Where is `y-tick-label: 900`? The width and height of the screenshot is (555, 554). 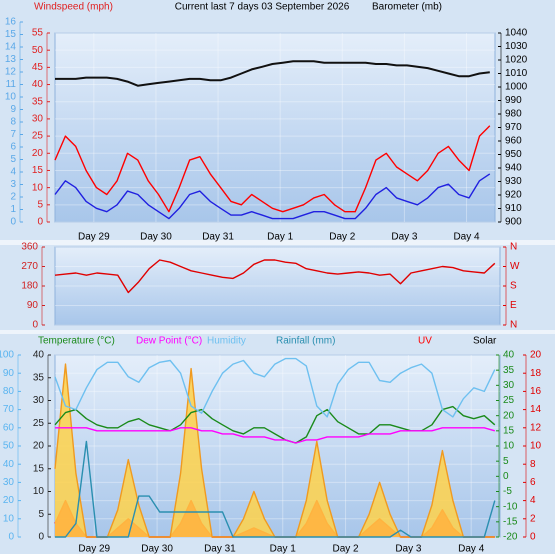 y-tick-label: 900 is located at coordinates (513, 222).